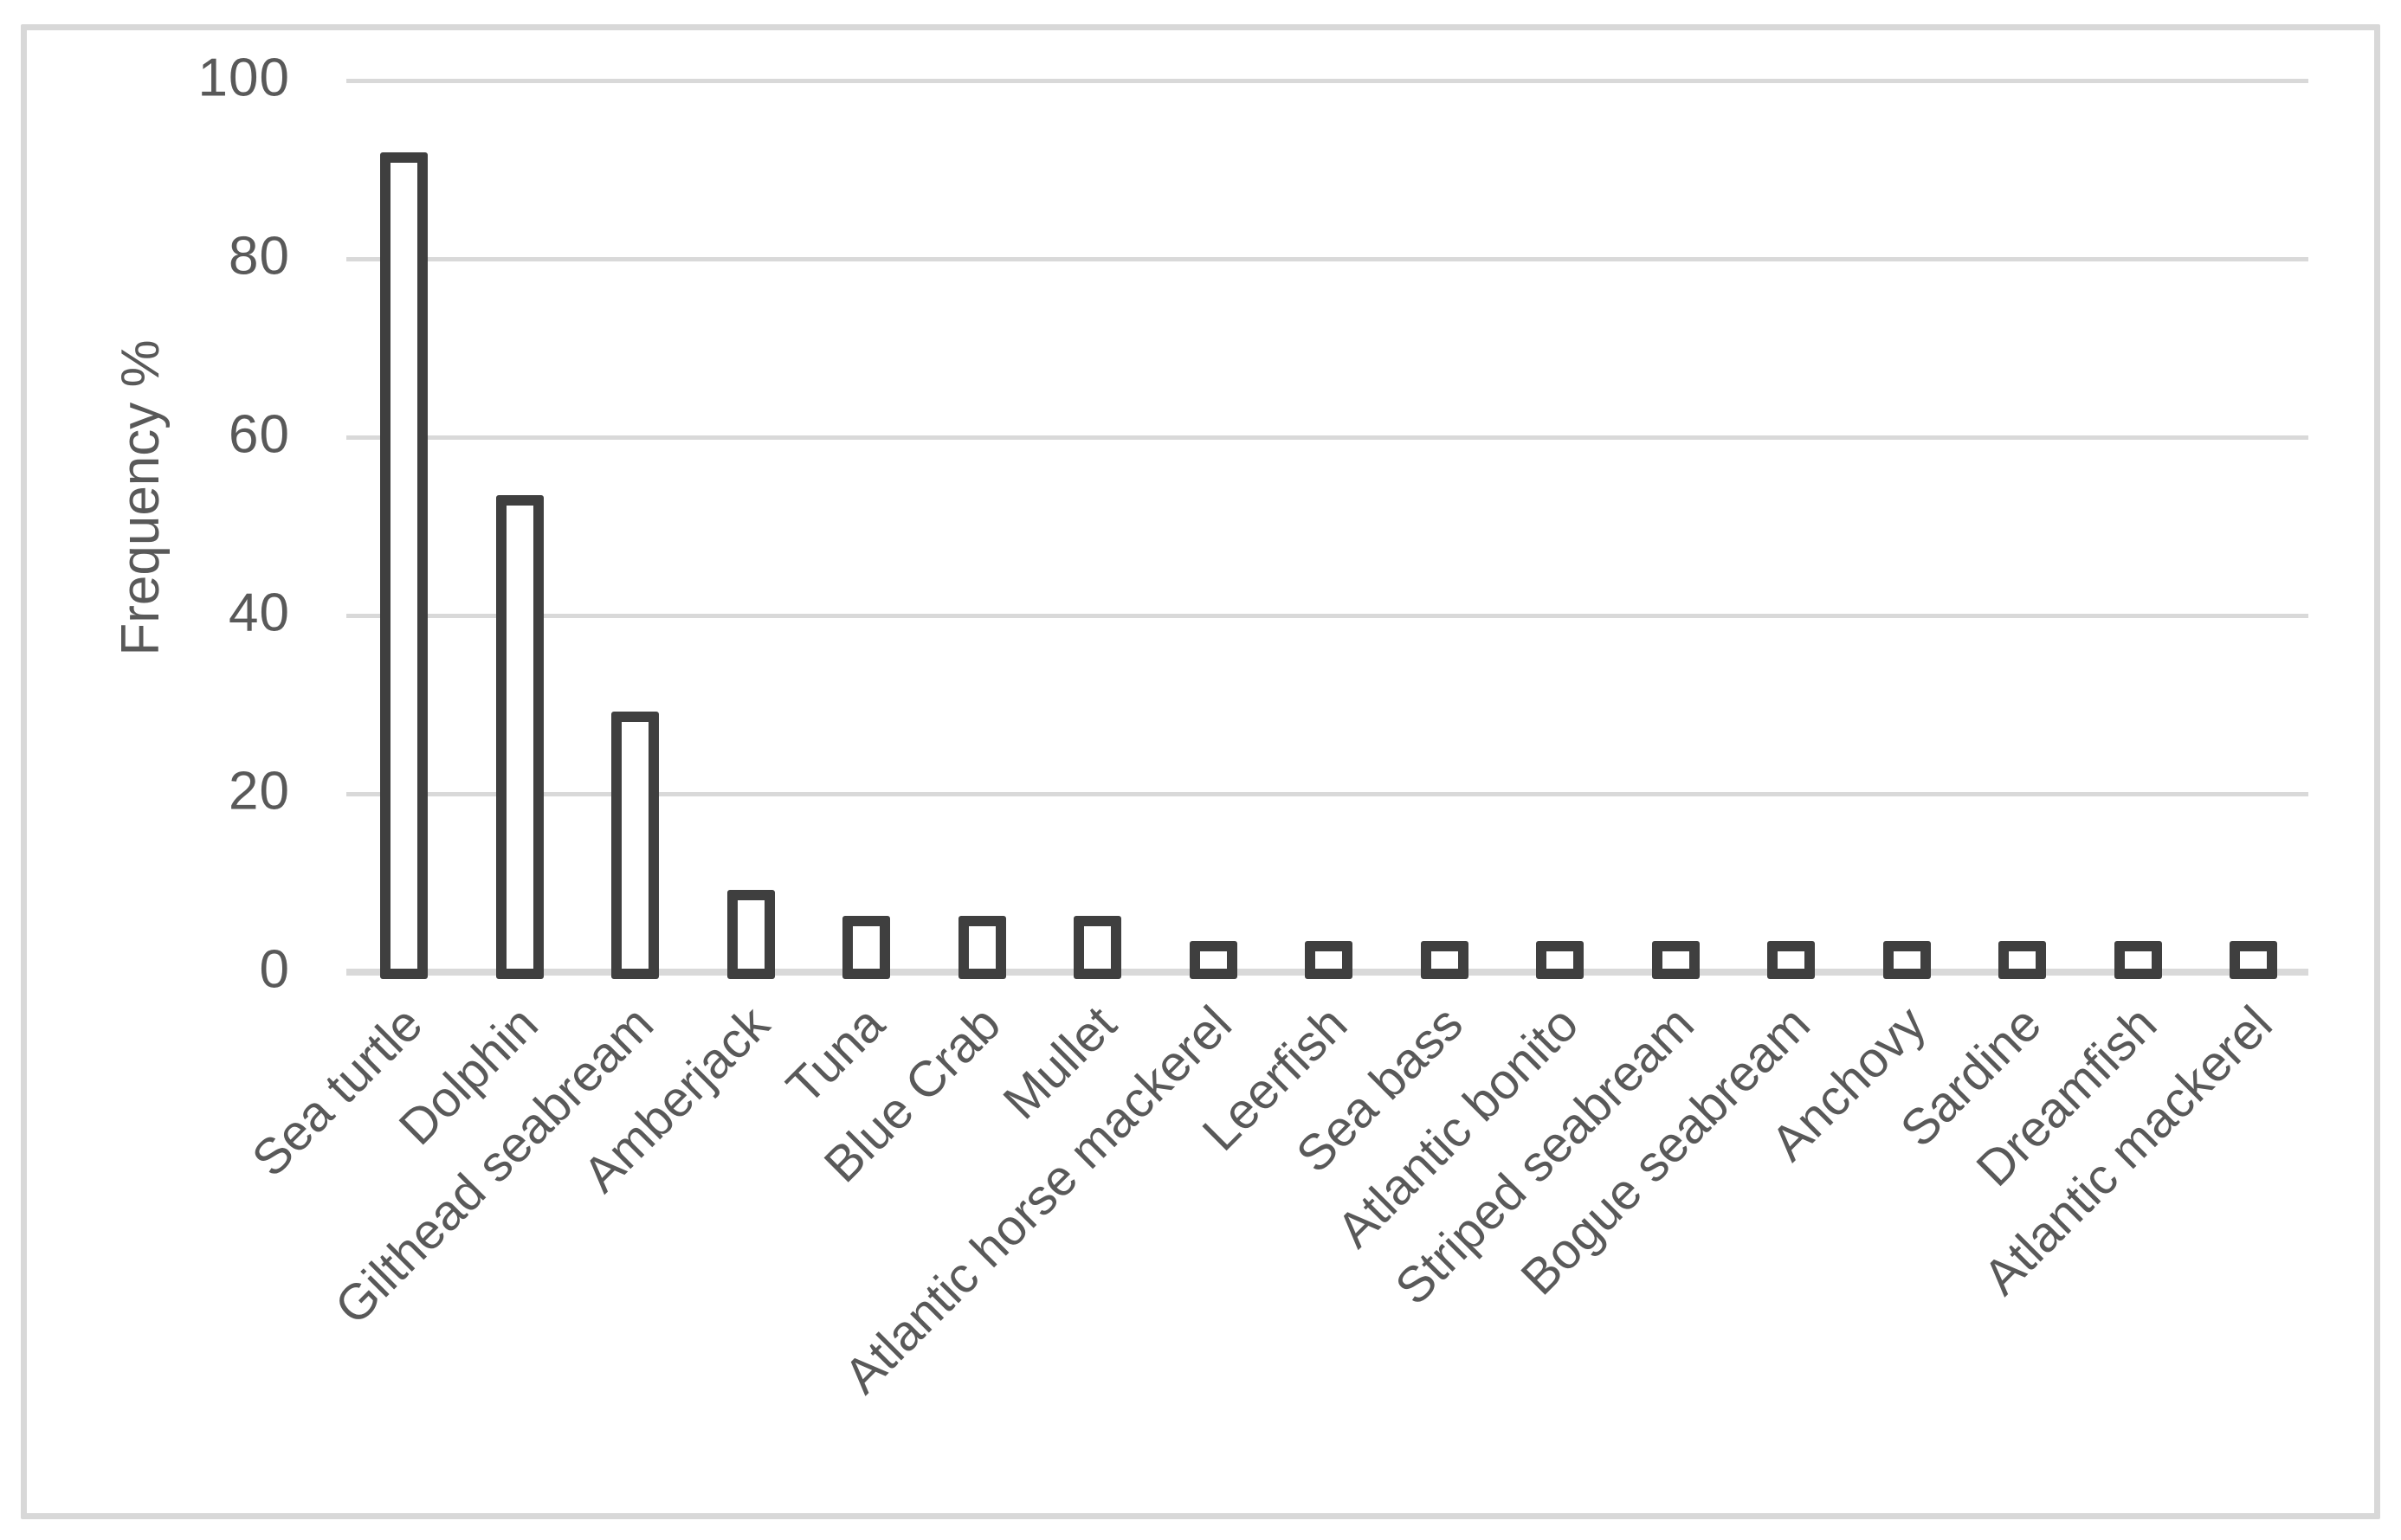  Describe the element at coordinates (259, 791) in the screenshot. I see `y-tick-label: 20` at that location.